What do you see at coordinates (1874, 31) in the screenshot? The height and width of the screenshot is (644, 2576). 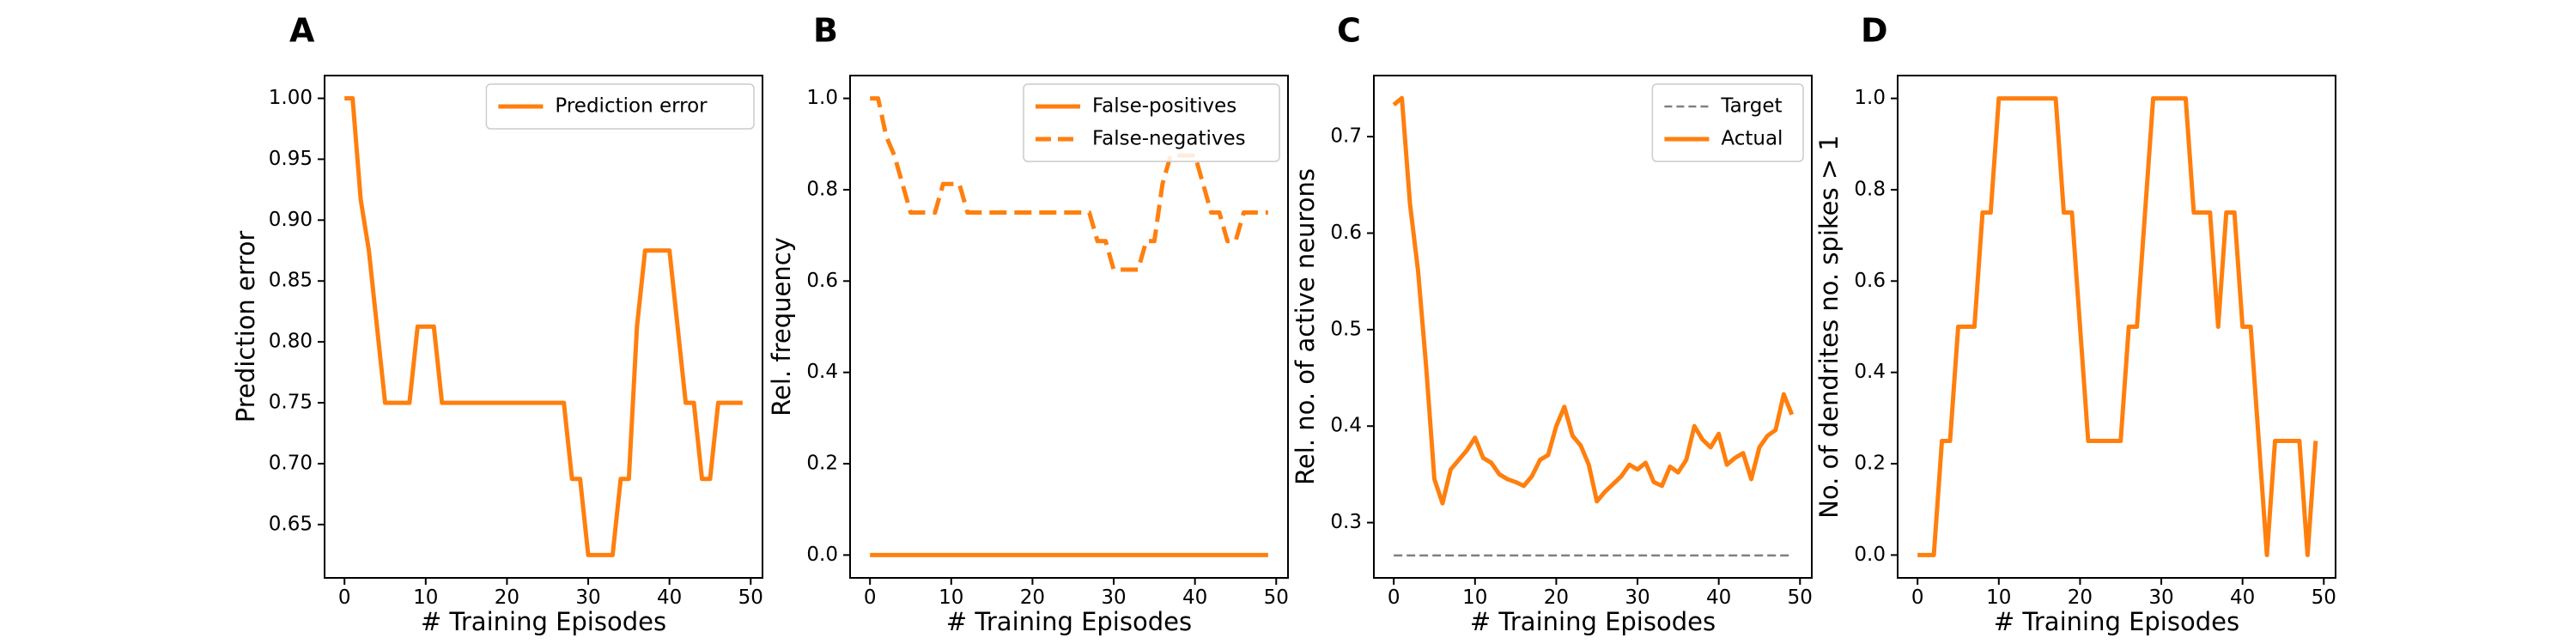 I see `panel-letter: D` at bounding box center [1874, 31].